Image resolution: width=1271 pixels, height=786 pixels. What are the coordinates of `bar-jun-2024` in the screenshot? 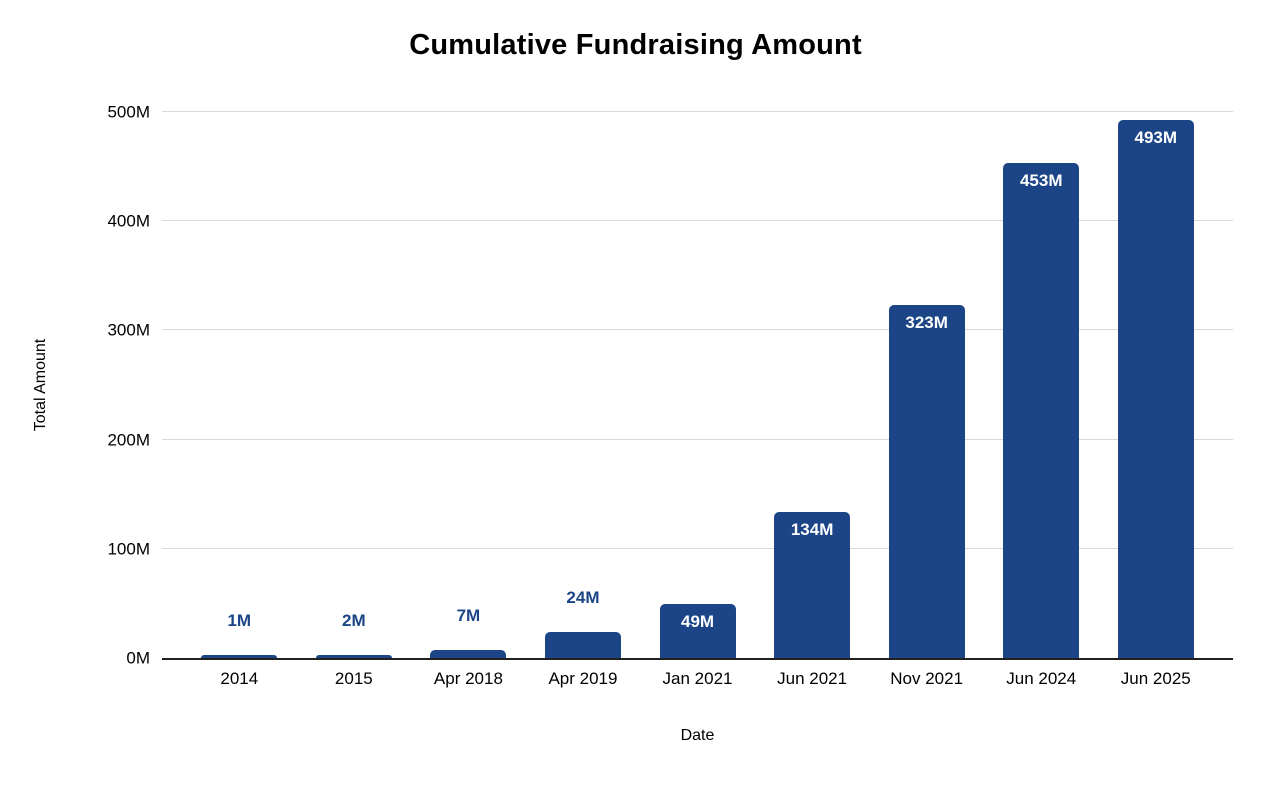 It's located at (1041, 410).